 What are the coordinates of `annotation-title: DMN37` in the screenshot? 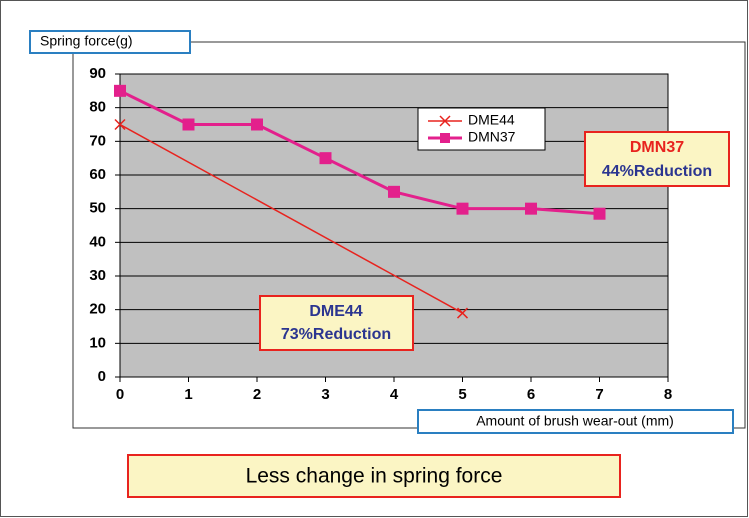 It's located at (657, 147).